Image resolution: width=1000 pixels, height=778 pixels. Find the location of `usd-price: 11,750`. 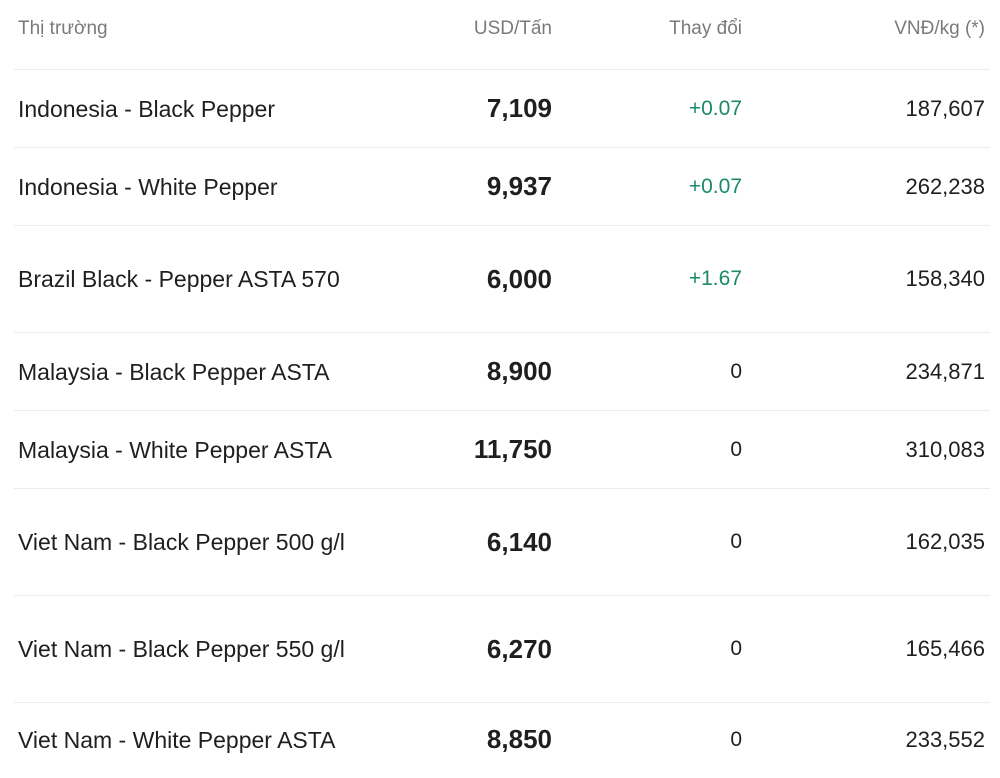

usd-price: 11,750 is located at coordinates (512, 449).